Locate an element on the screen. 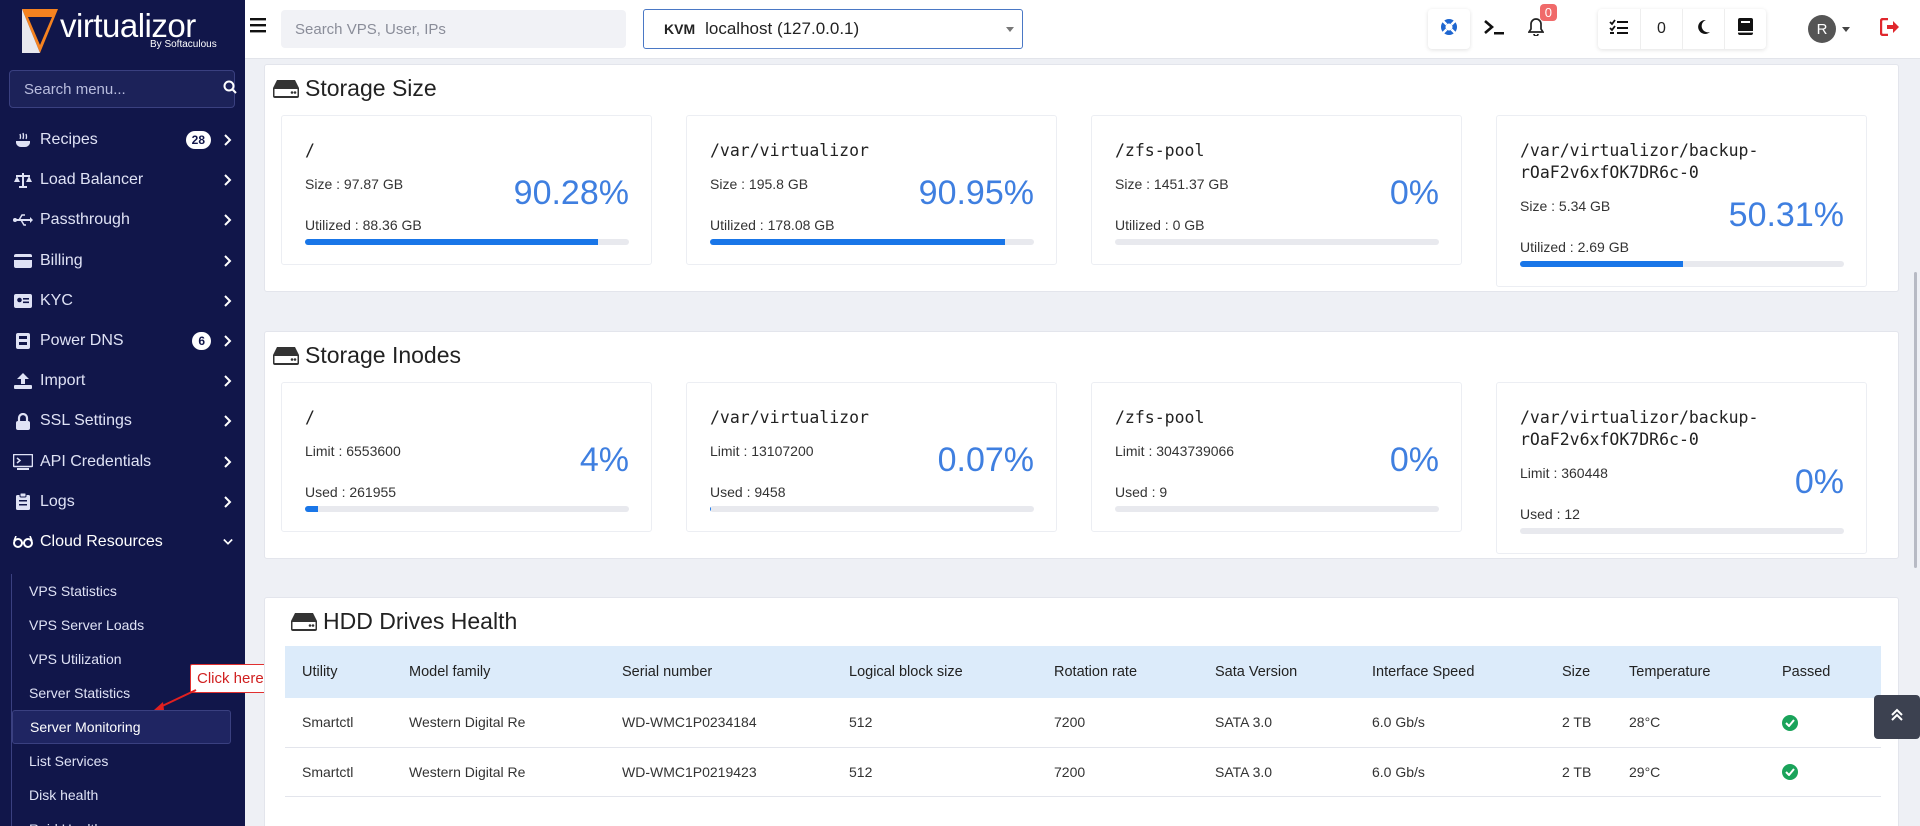 Image resolution: width=1920 pixels, height=826 pixels. table-cell: 2 TB is located at coordinates (1578, 723).